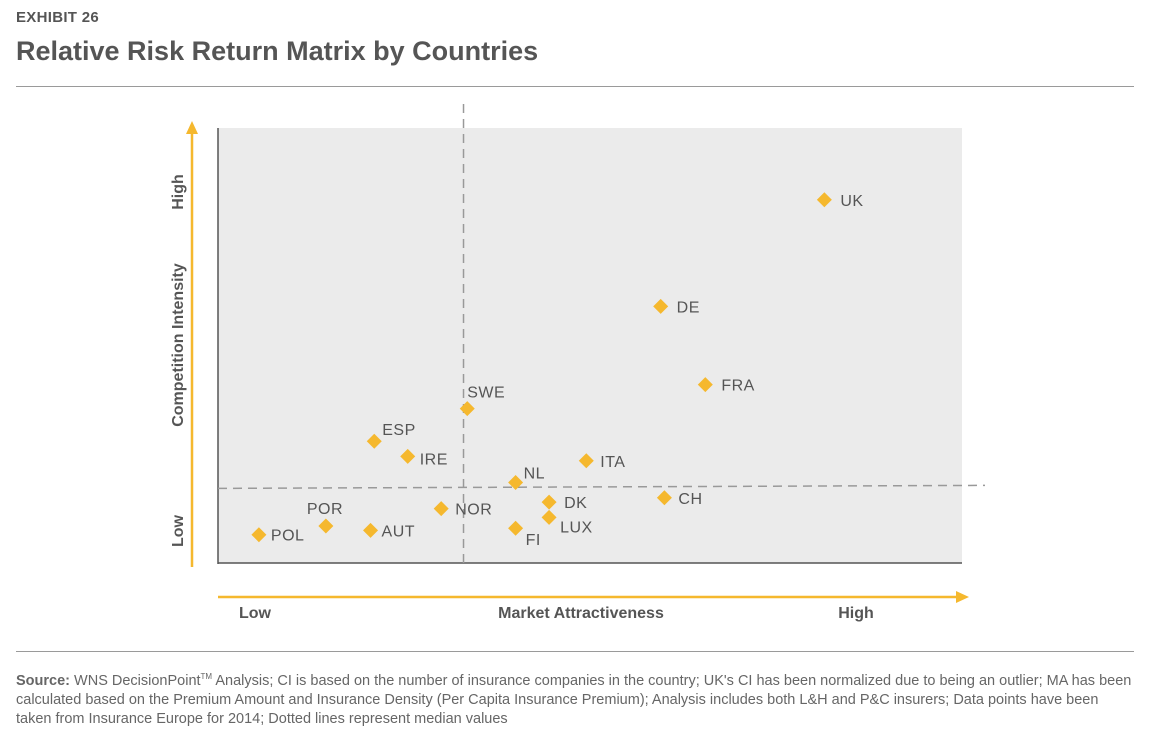  What do you see at coordinates (705, 385) in the screenshot?
I see `data-point-fra` at bounding box center [705, 385].